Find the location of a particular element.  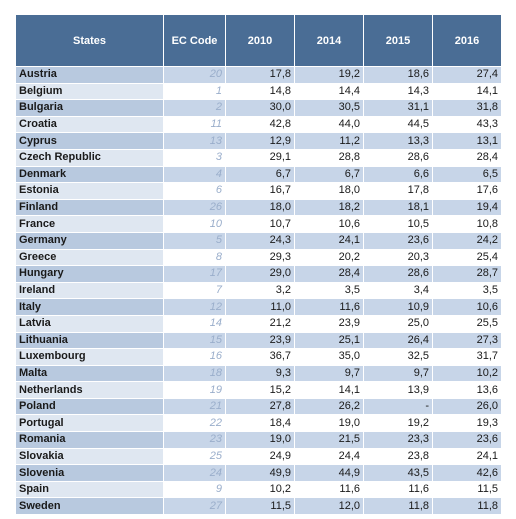

table-row: Spain 9 10,2 11,6 11,6 11,5 is located at coordinates (258, 489).